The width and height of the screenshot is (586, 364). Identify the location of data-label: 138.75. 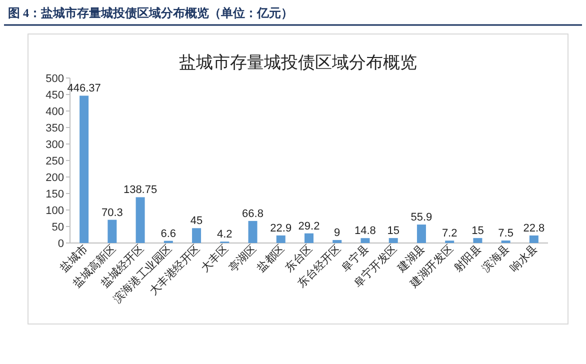
(140, 190).